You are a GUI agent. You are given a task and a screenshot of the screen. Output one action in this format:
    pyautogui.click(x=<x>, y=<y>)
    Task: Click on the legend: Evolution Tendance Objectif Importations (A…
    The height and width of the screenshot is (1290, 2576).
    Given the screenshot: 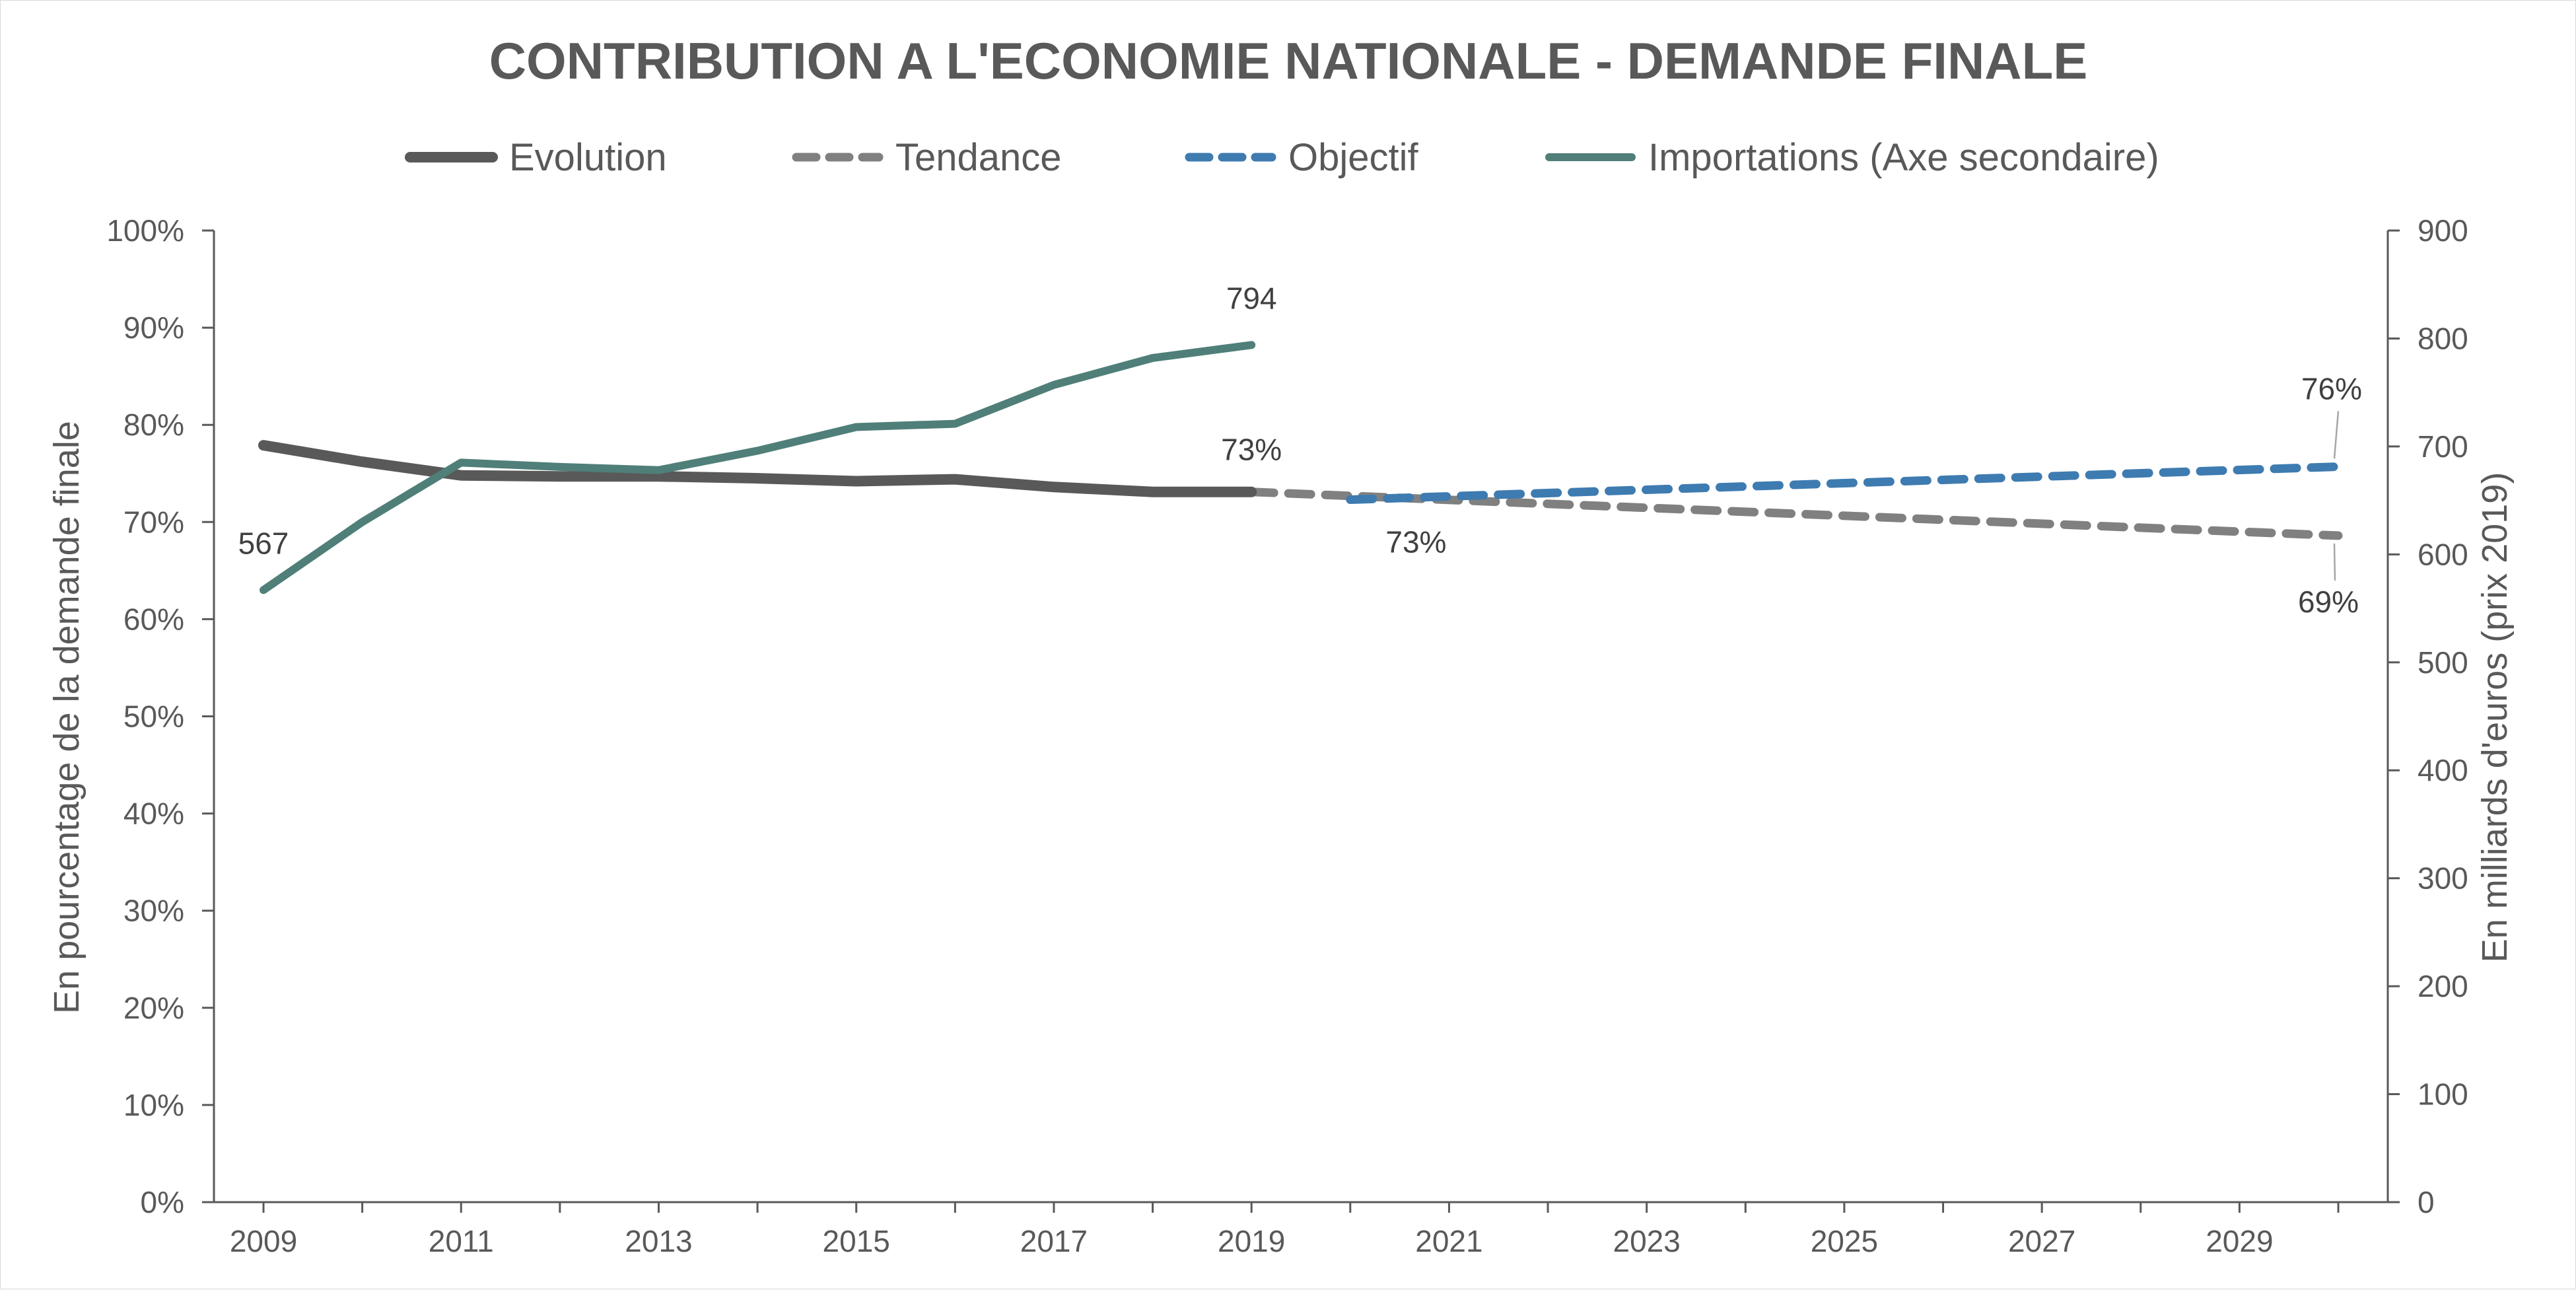 What is the action you would take?
    pyautogui.click(x=1282, y=157)
    